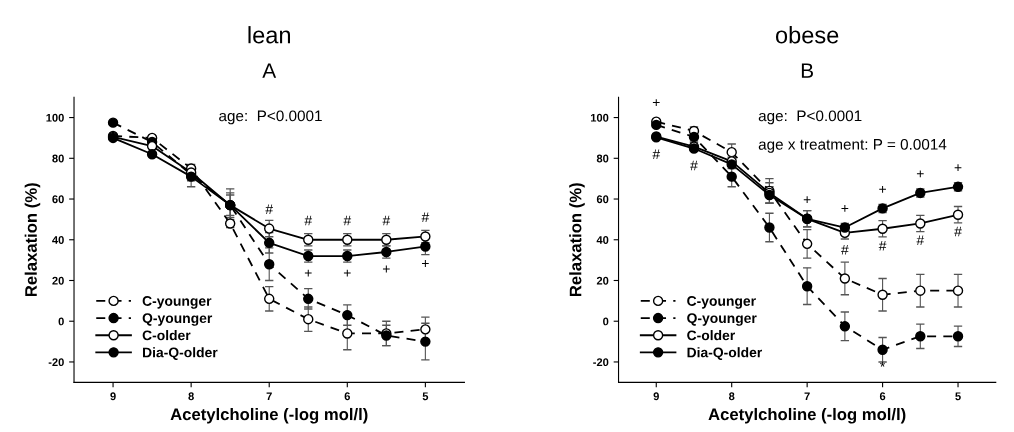  I want to click on chart-subtitle: B, so click(807, 70).